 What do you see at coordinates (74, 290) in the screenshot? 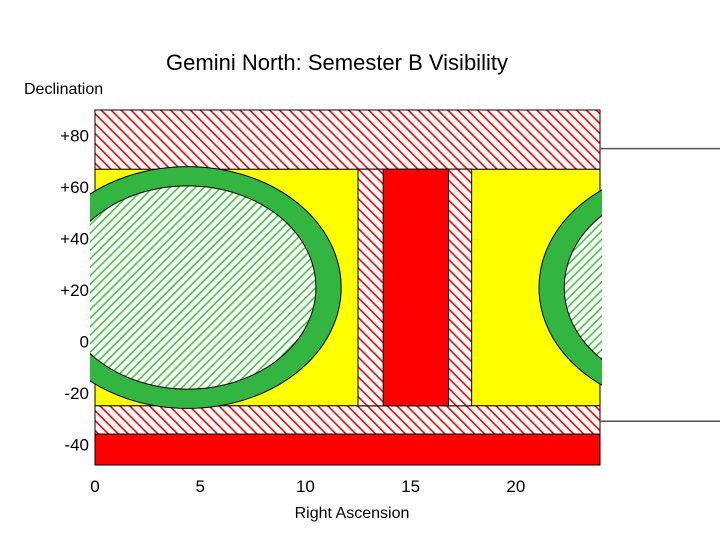
I see `y-tick-label: +20` at bounding box center [74, 290].